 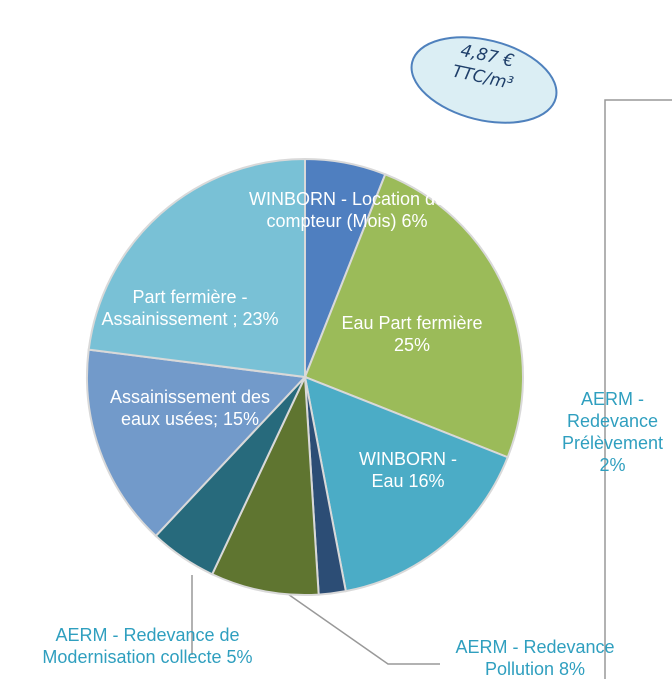 What do you see at coordinates (412, 323) in the screenshot?
I see `label-text: Eau Part fermière` at bounding box center [412, 323].